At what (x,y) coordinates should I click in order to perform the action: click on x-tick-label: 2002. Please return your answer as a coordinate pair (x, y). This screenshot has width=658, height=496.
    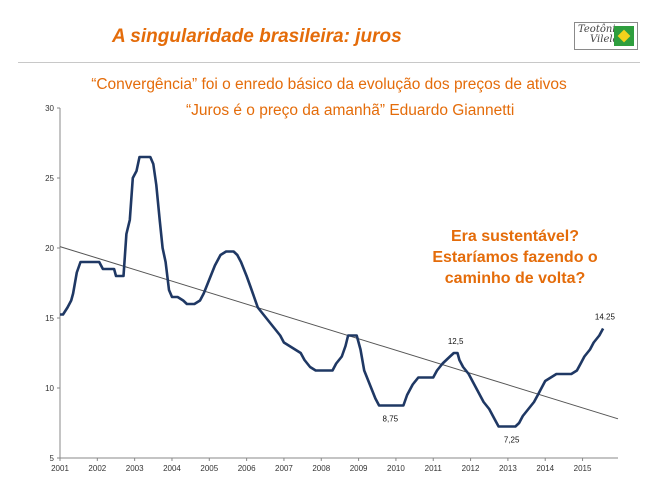
    Looking at the image, I should click on (97, 468).